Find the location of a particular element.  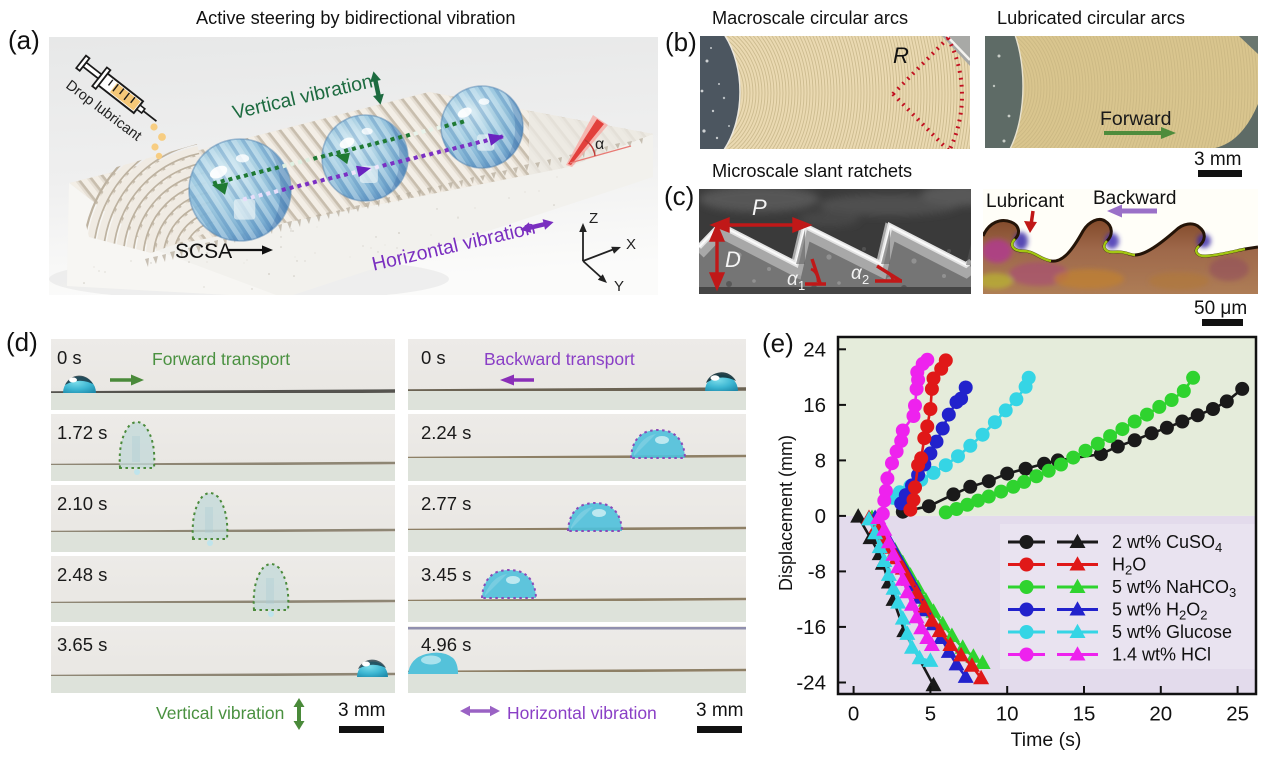

svg-text: Displacement (mm) is located at coordinates (786, 513).